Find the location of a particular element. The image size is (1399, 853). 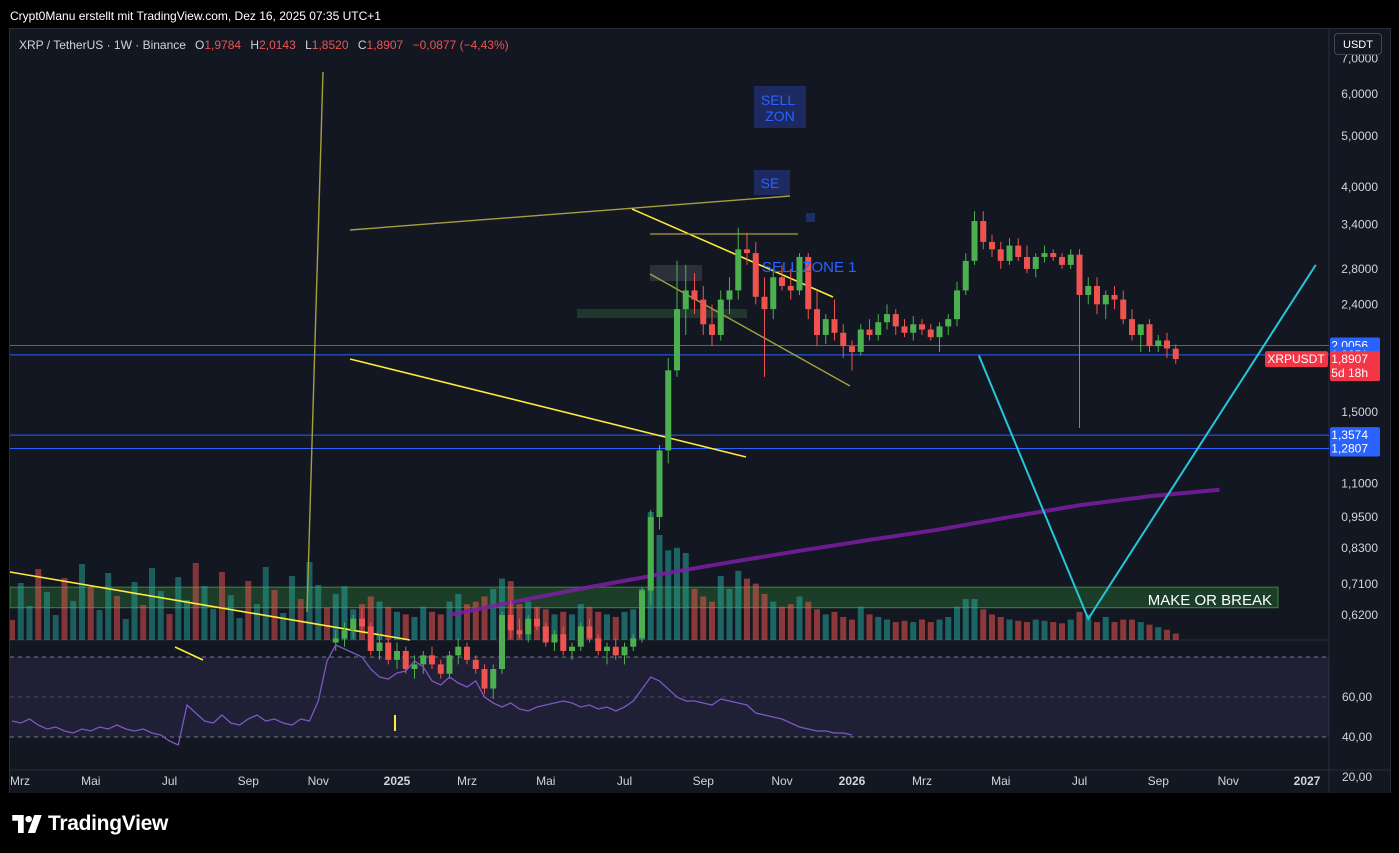

price-tick-label: 2,4000 is located at coordinates (1359, 304).